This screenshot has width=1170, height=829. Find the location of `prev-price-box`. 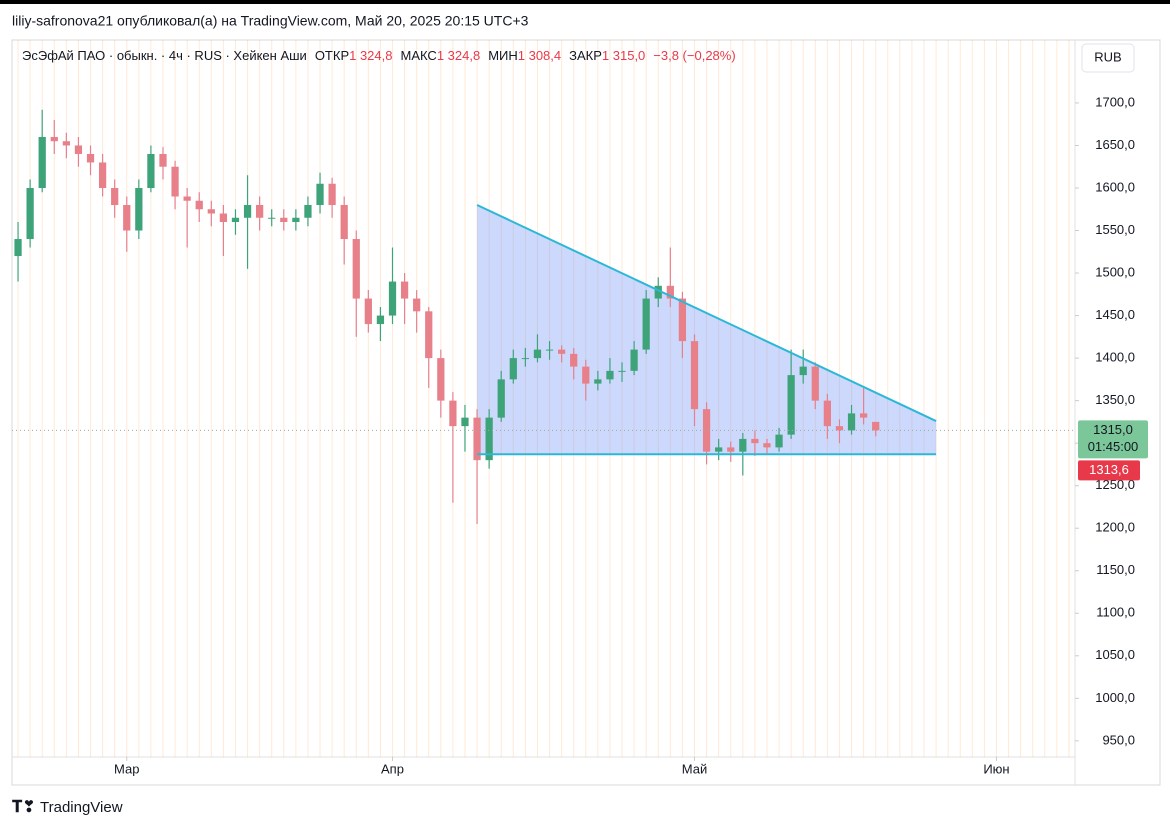

prev-price-box is located at coordinates (1109, 470).